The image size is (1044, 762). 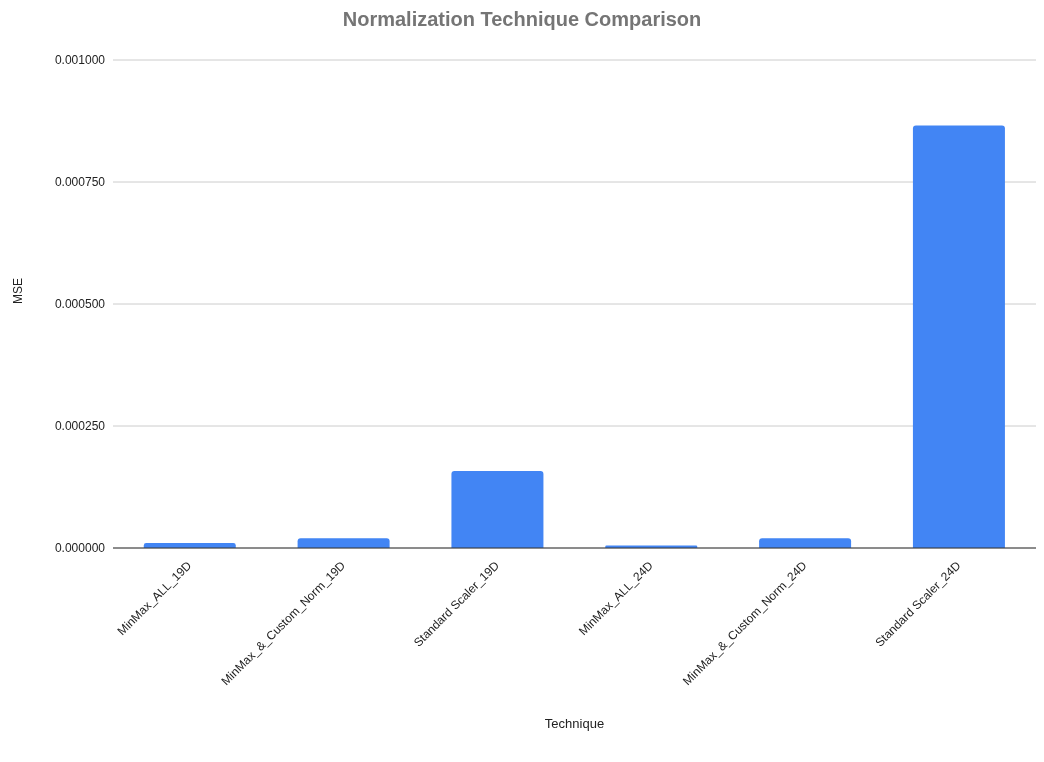 I want to click on y-tick-label: 0.001000, so click(x=80, y=60).